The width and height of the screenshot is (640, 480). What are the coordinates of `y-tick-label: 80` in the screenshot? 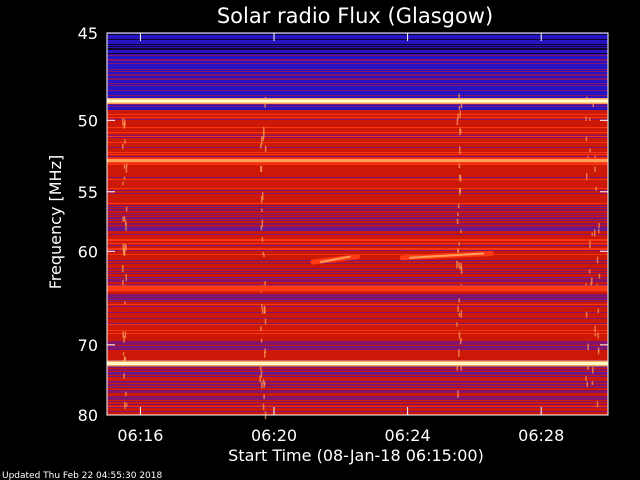 It's located at (88, 415).